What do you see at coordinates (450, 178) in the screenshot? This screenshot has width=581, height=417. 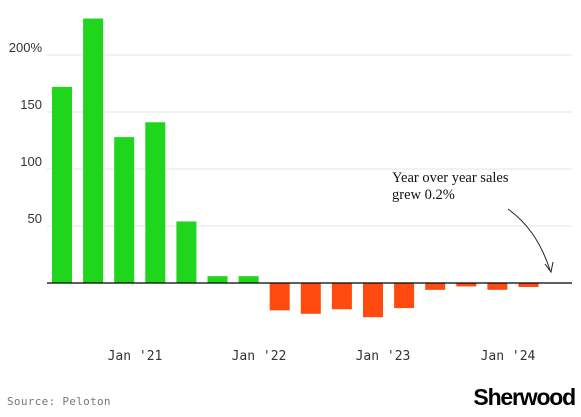 I see `annotation-text: Year over year sales` at bounding box center [450, 178].